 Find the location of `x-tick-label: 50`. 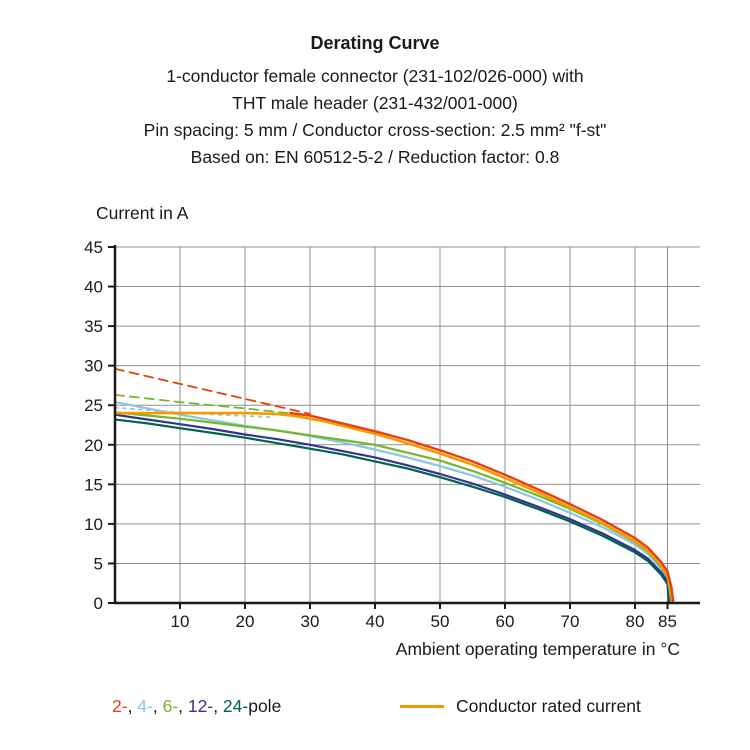

x-tick-label: 50 is located at coordinates (440, 621).